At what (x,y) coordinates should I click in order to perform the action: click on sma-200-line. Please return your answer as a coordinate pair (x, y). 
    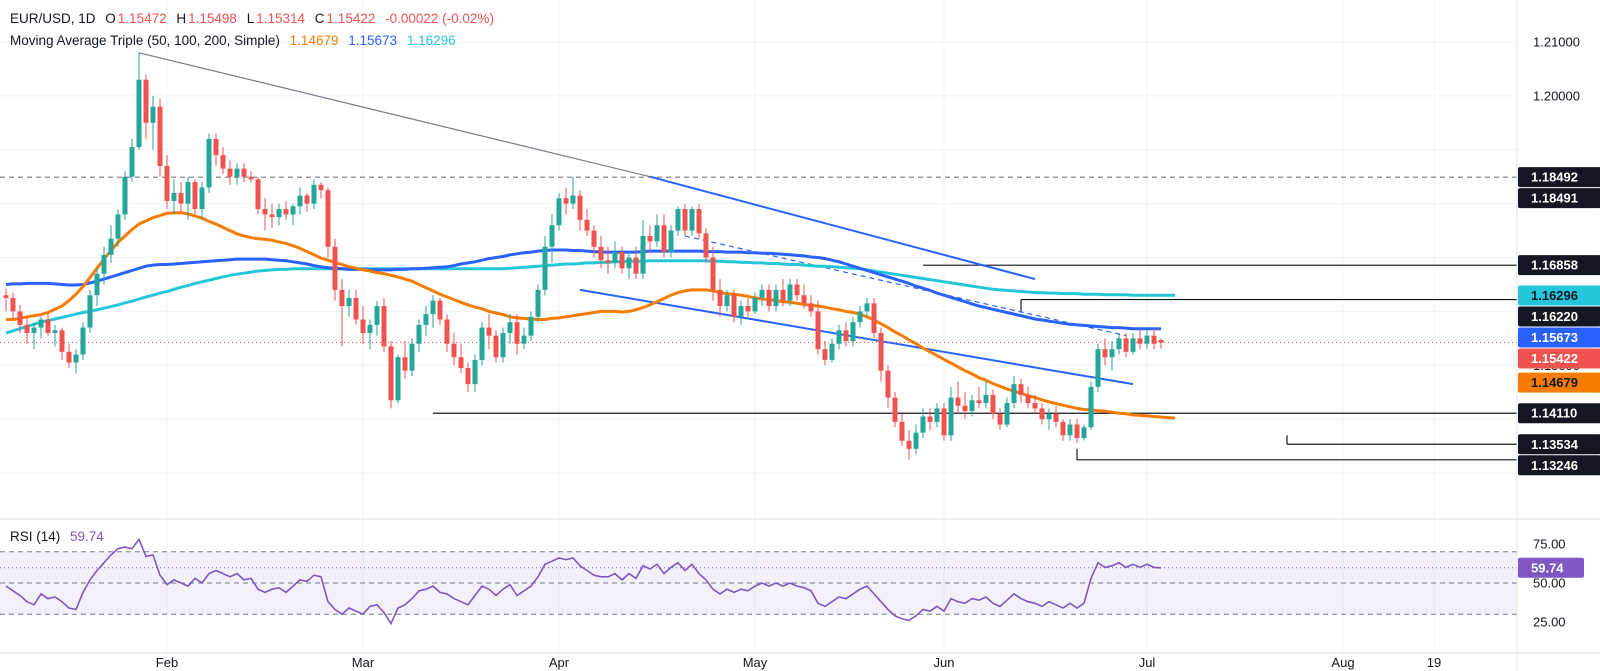
    Looking at the image, I should click on (590, 297).